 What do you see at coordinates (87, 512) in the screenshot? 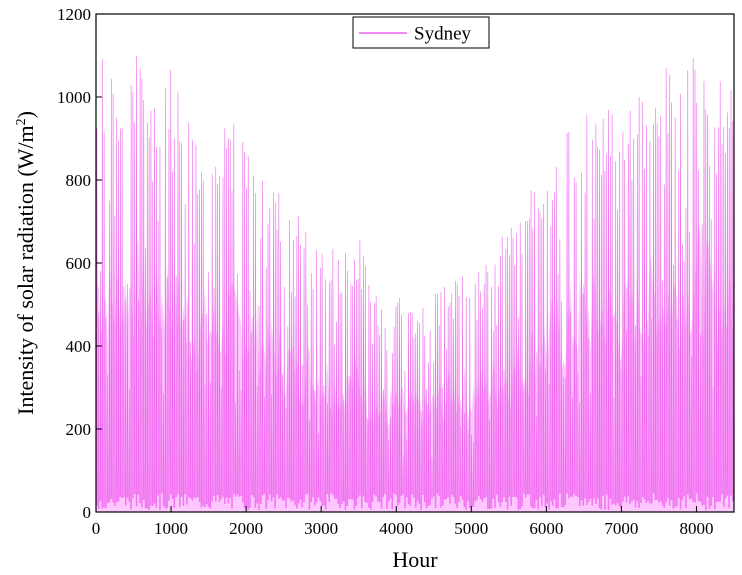
I see `y-tick-label: 0` at bounding box center [87, 512].